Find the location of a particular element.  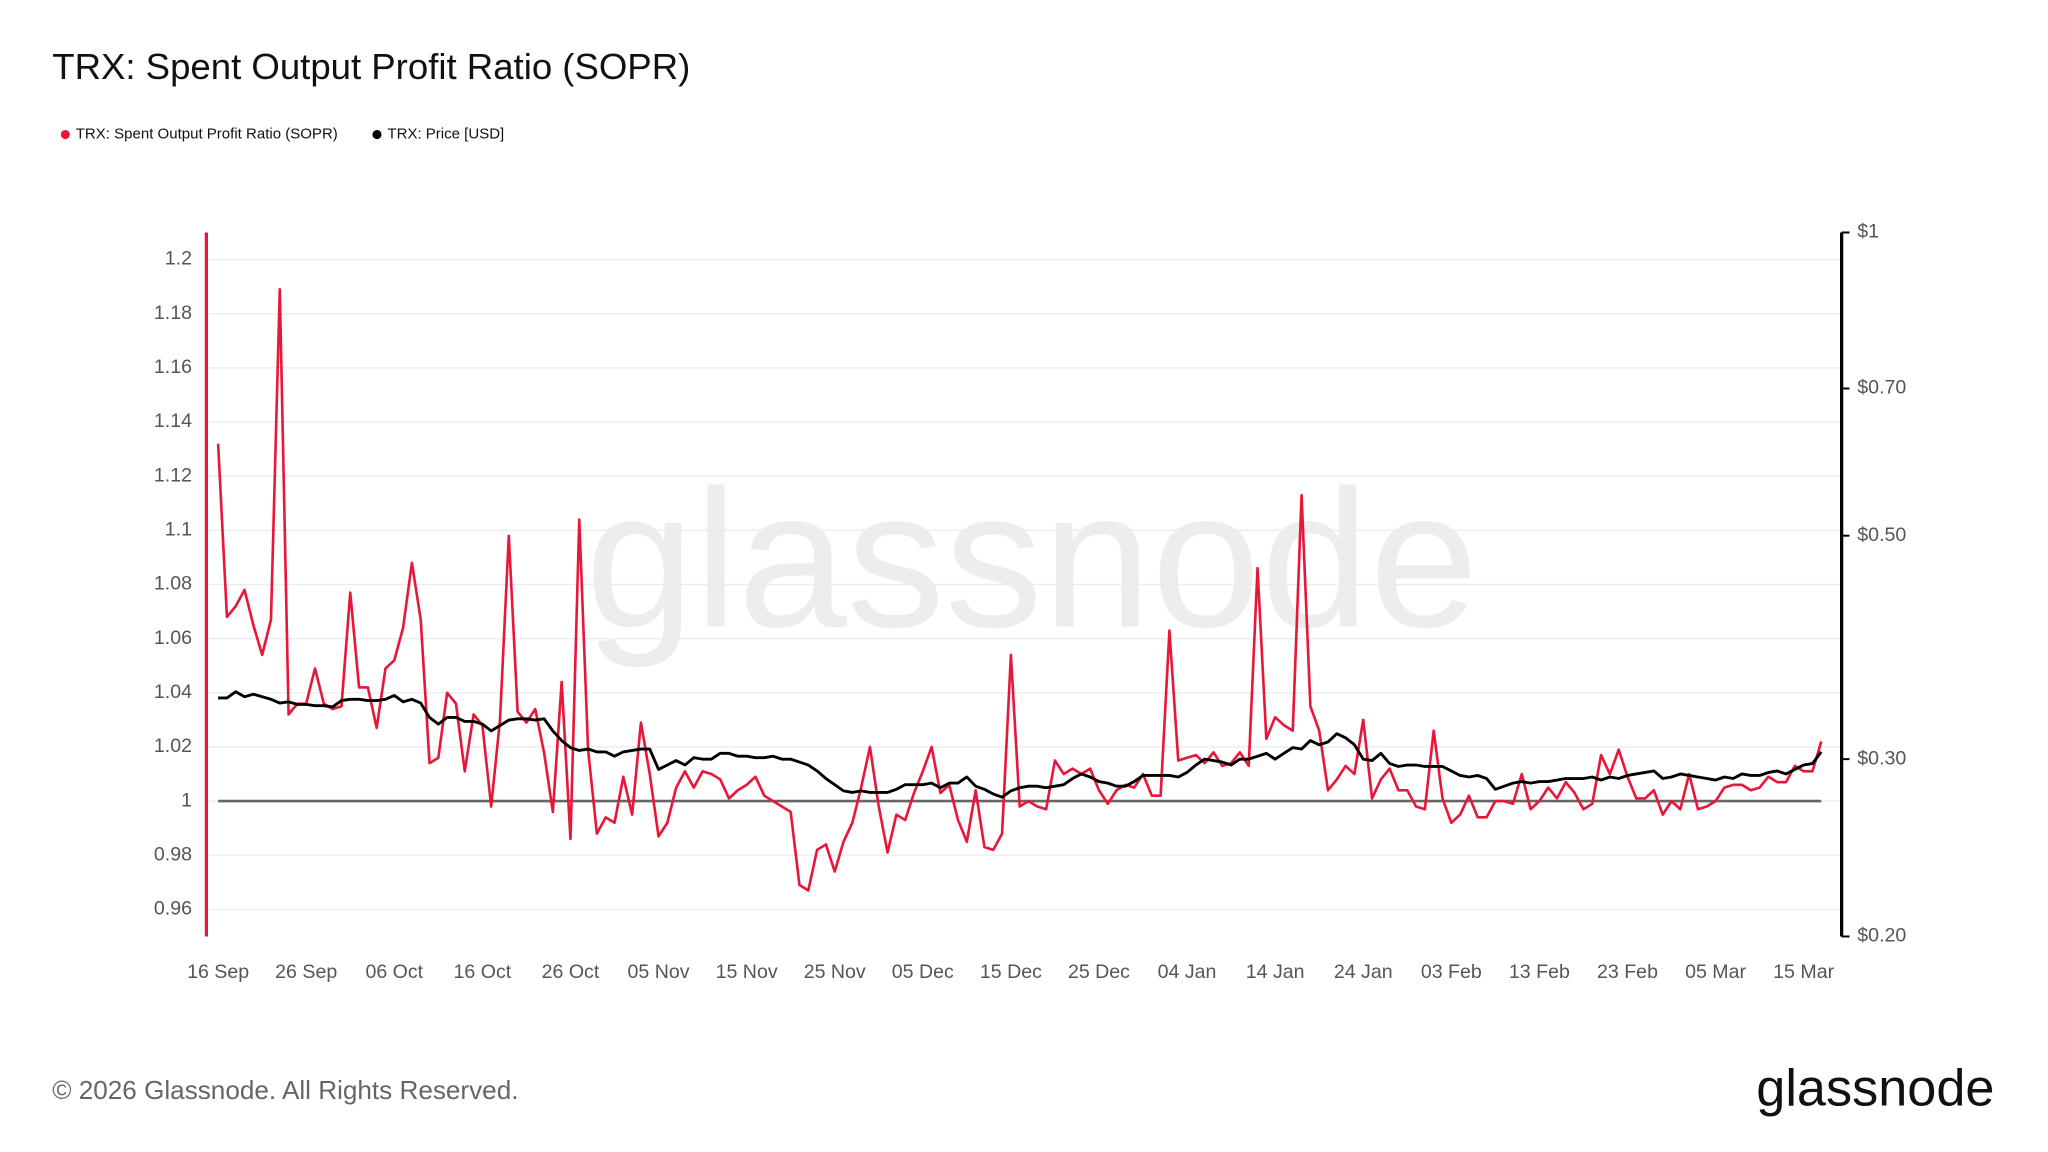

x-tick-label: 05 Nov is located at coordinates (659, 972).